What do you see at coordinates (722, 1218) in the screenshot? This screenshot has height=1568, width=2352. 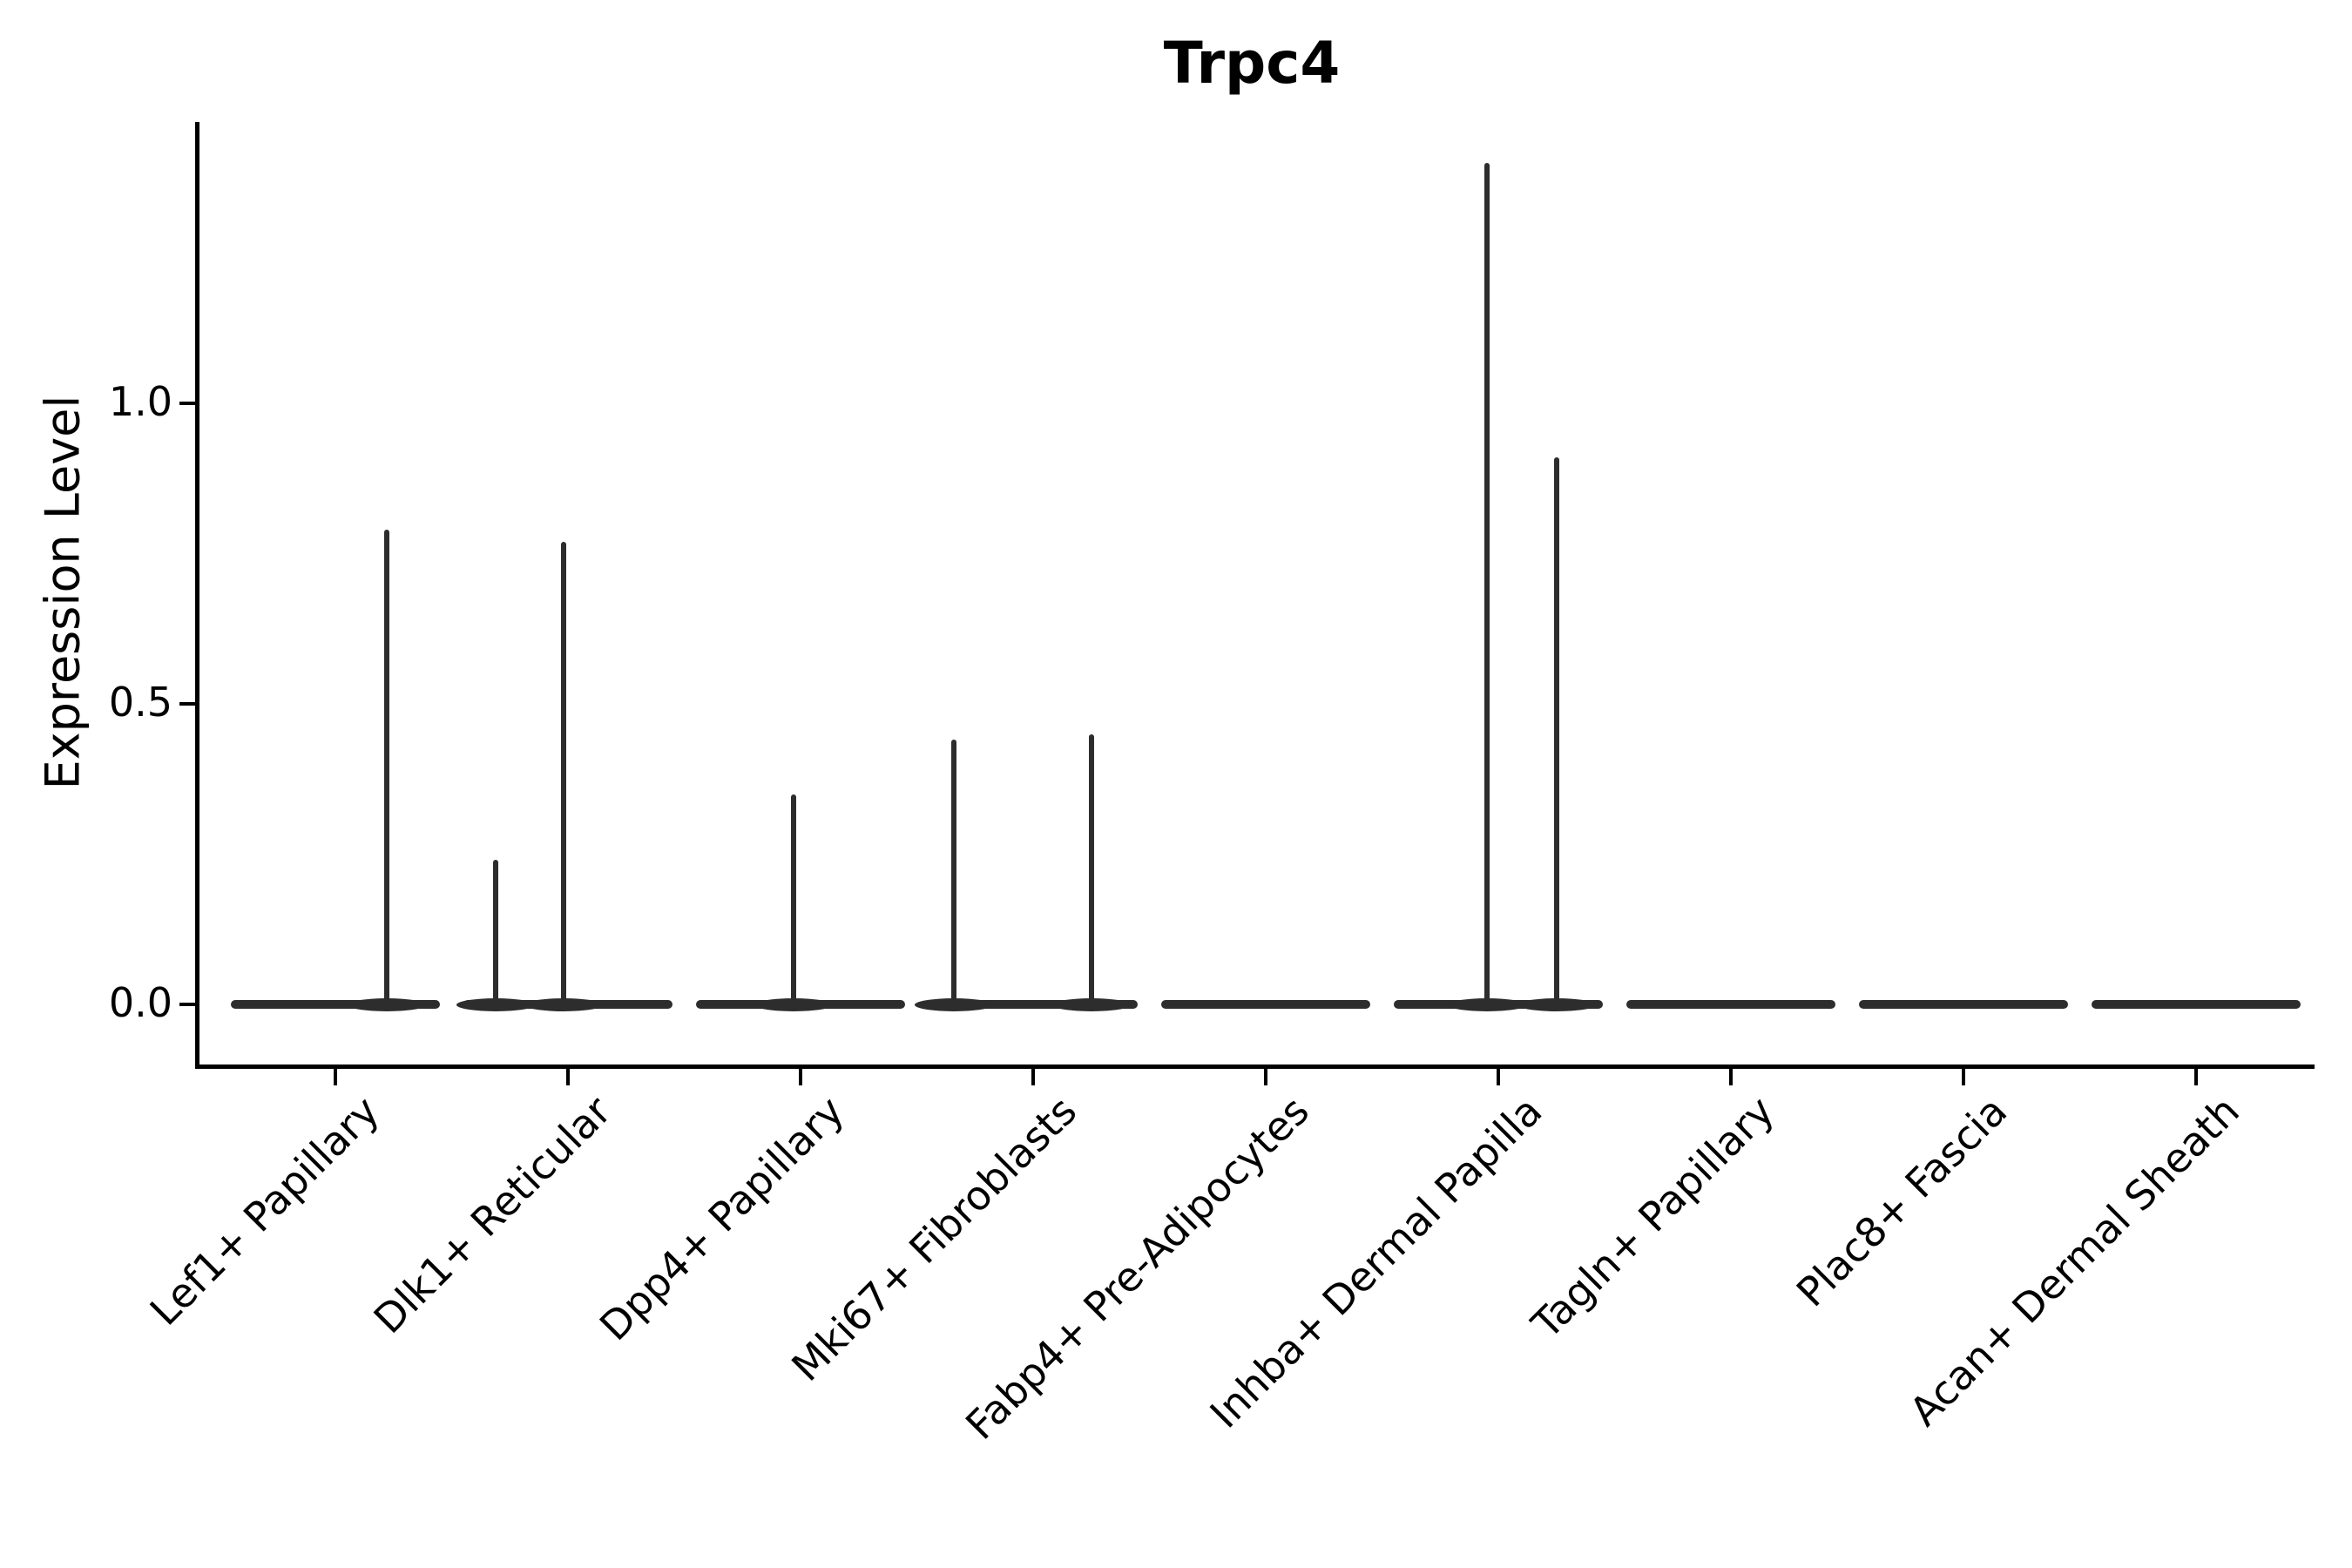 I see `x-tick-label: Dpp4+ Papillary` at bounding box center [722, 1218].